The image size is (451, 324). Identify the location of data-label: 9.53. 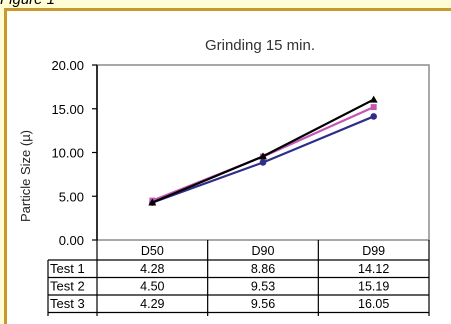
(263, 287).